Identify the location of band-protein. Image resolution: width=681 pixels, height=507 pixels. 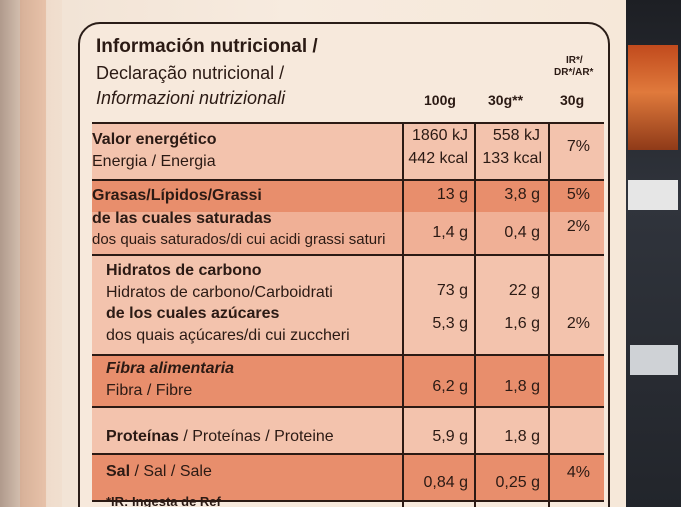
(348, 431).